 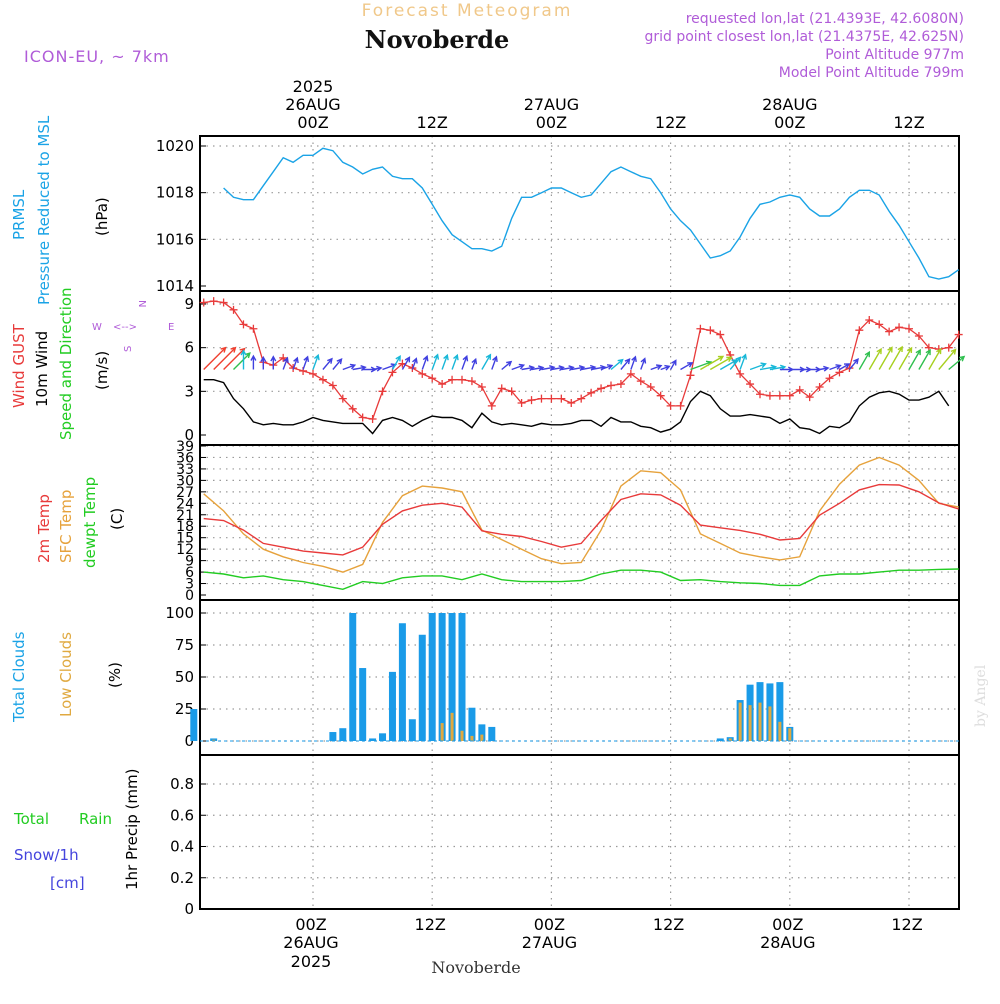 What do you see at coordinates (185, 550) in the screenshot?
I see `y-tick-label: 12` at bounding box center [185, 550].